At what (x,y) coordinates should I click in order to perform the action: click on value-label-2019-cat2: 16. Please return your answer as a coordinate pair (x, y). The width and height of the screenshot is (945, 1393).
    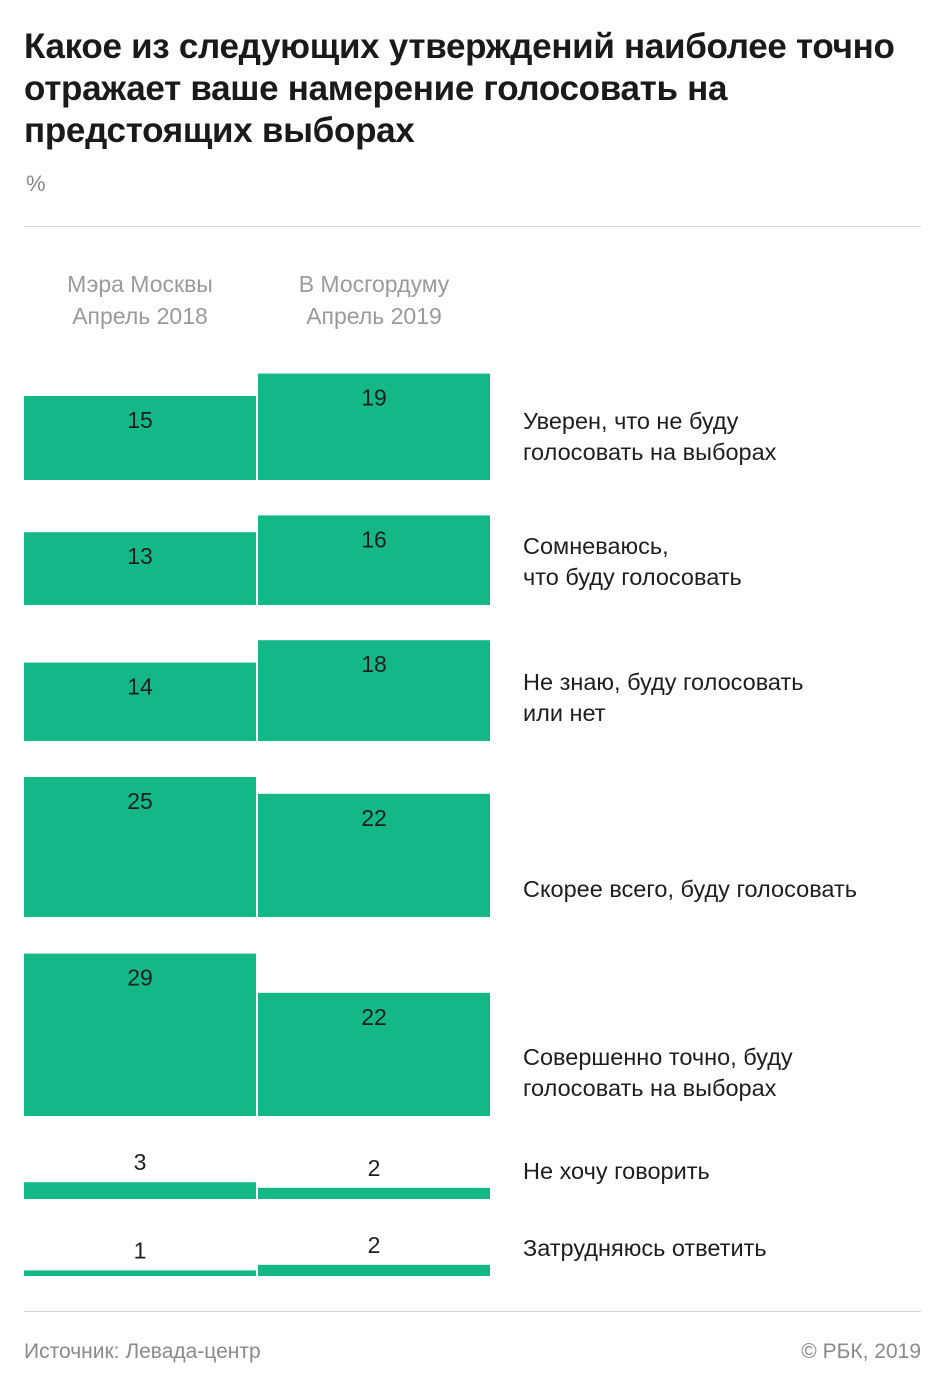
    Looking at the image, I should click on (374, 539).